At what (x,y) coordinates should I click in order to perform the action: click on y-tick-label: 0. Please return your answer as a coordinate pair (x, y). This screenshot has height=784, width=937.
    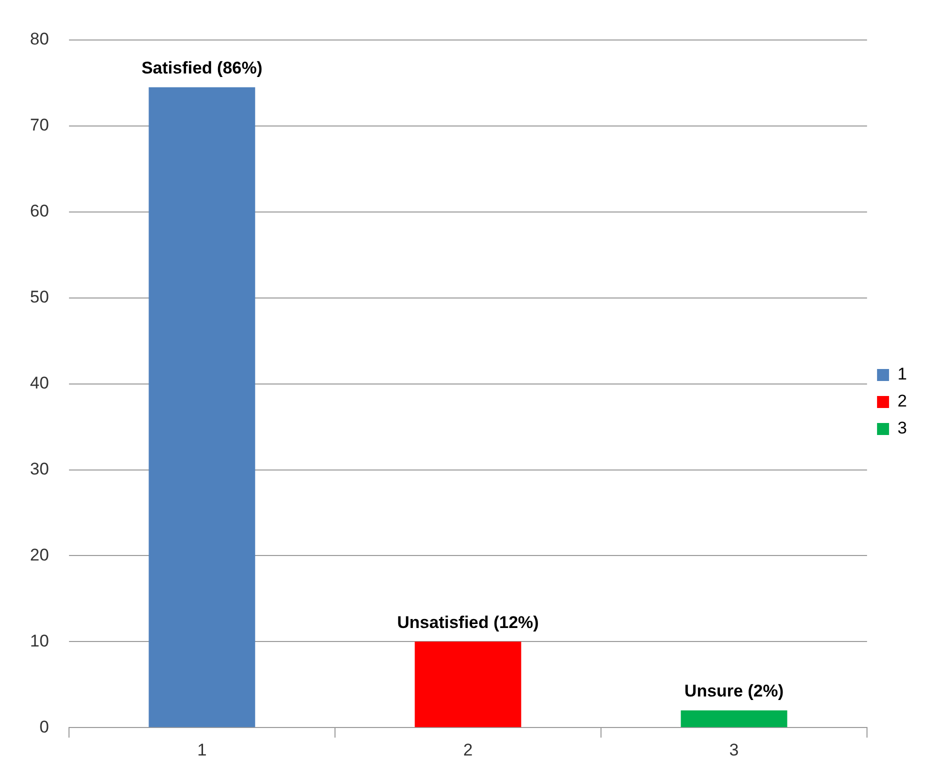
    Looking at the image, I should click on (44, 726).